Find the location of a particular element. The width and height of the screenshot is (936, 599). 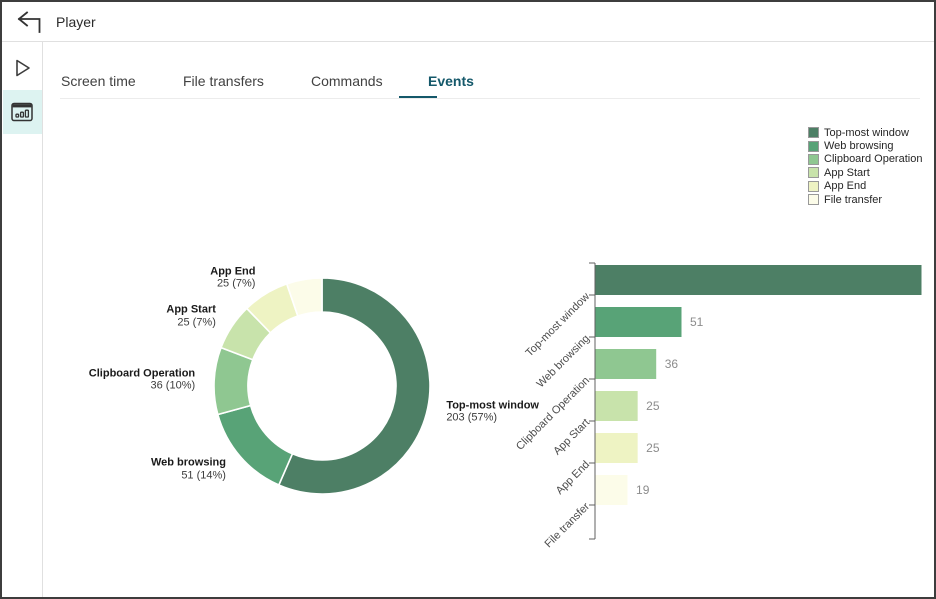

play-icon is located at coordinates (23, 68).